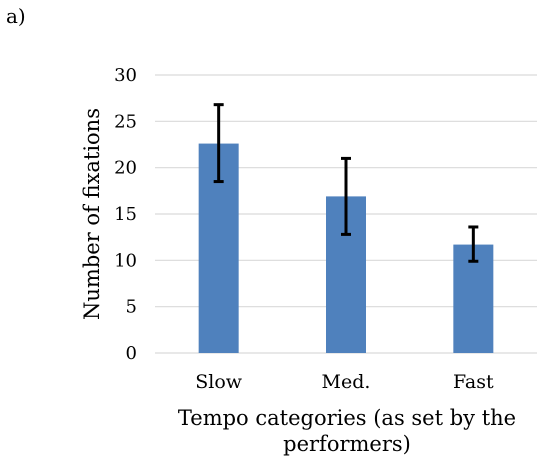 This screenshot has height=464, width=550. I want to click on y-tick-label: 0, so click(131, 353).